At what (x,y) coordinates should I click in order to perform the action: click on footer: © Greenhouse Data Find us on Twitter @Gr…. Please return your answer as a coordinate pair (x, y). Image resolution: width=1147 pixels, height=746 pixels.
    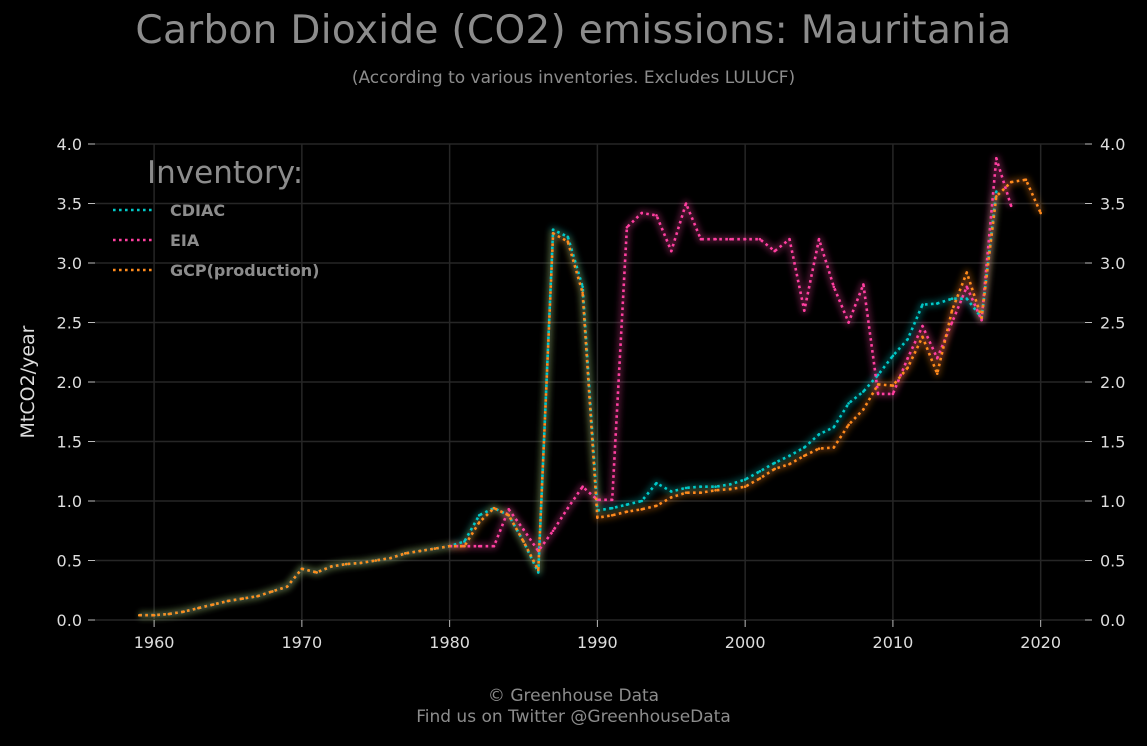
    Looking at the image, I should click on (573, 707).